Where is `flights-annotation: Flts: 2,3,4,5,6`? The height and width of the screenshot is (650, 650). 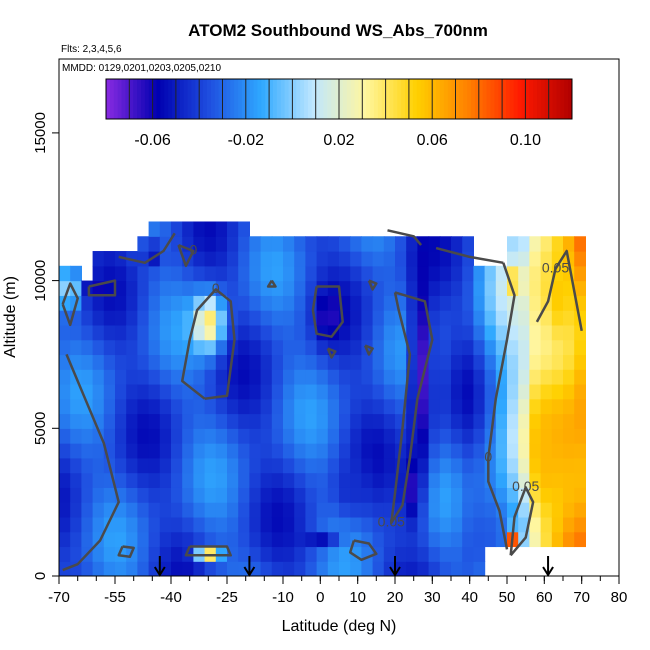
flights-annotation: Flts: 2,3,4,5,6 is located at coordinates (91, 49).